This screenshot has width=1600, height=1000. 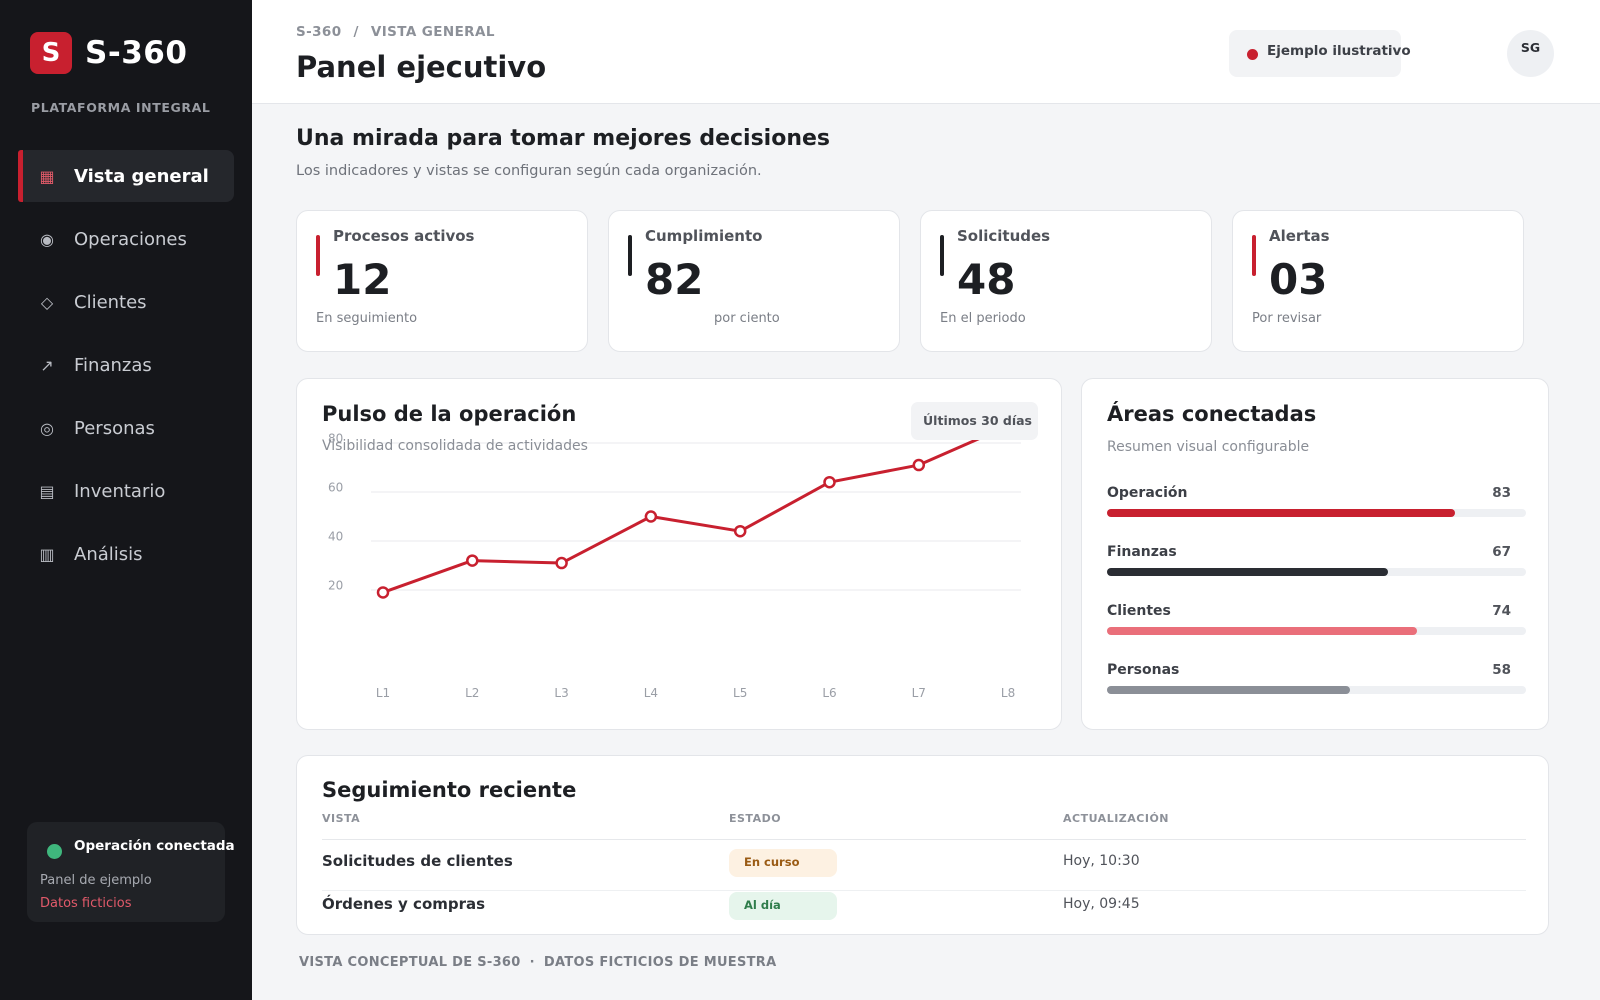 I want to click on area-name: Operación, so click(x=1147, y=493).